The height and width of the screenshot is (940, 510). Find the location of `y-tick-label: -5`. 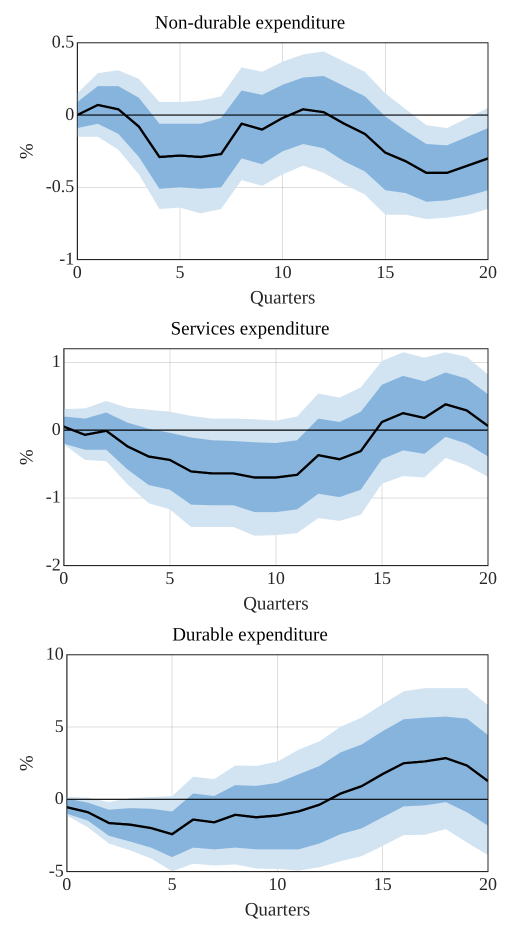

y-tick-label: -5 is located at coordinates (56, 870).